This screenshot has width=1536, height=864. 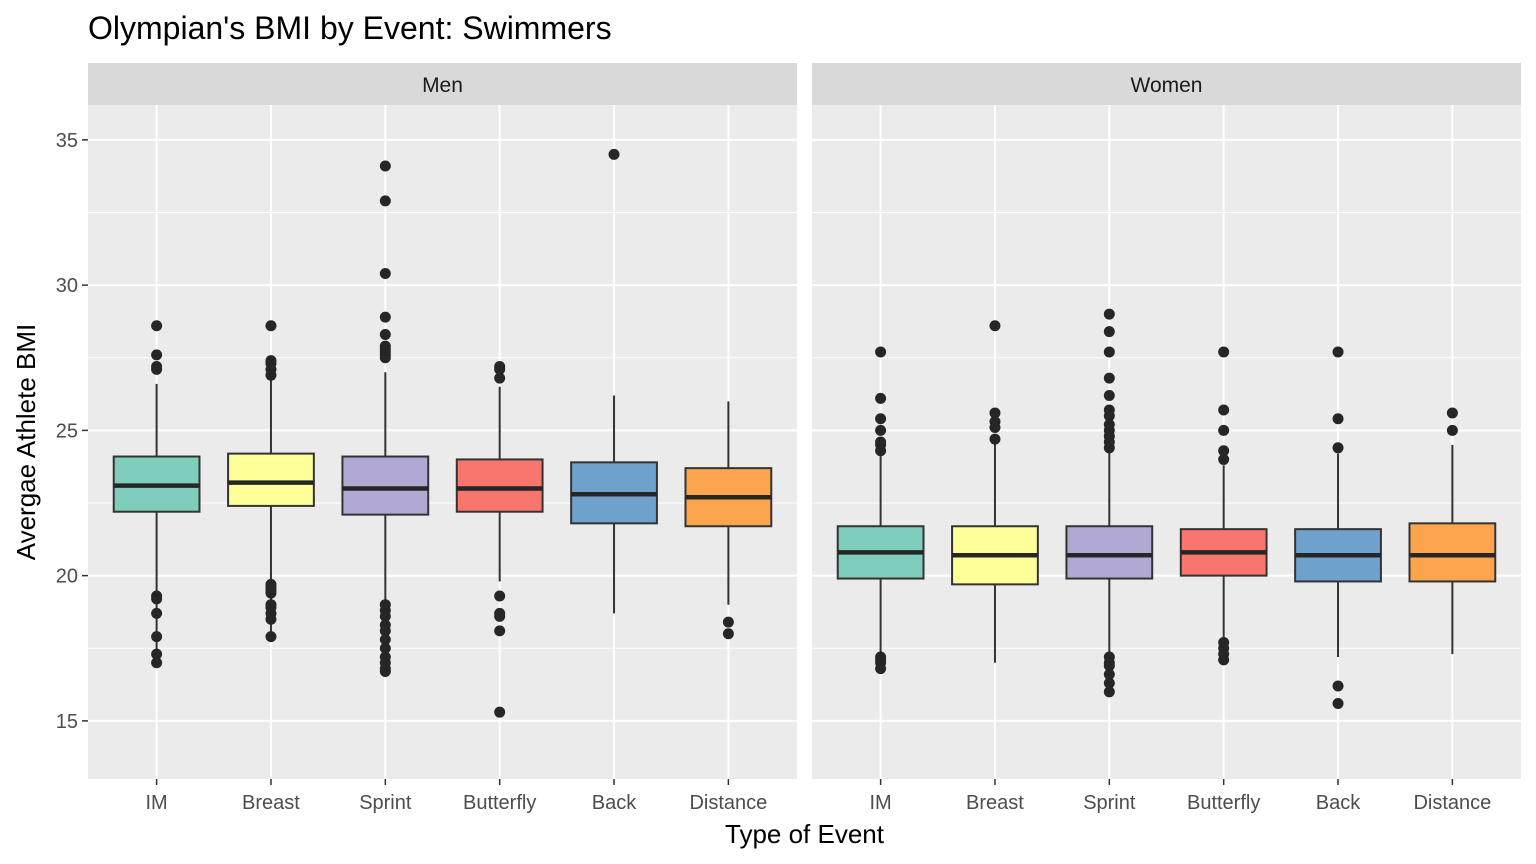 What do you see at coordinates (26, 442) in the screenshot?
I see `y-axis-title: Avergae Athlete BMI` at bounding box center [26, 442].